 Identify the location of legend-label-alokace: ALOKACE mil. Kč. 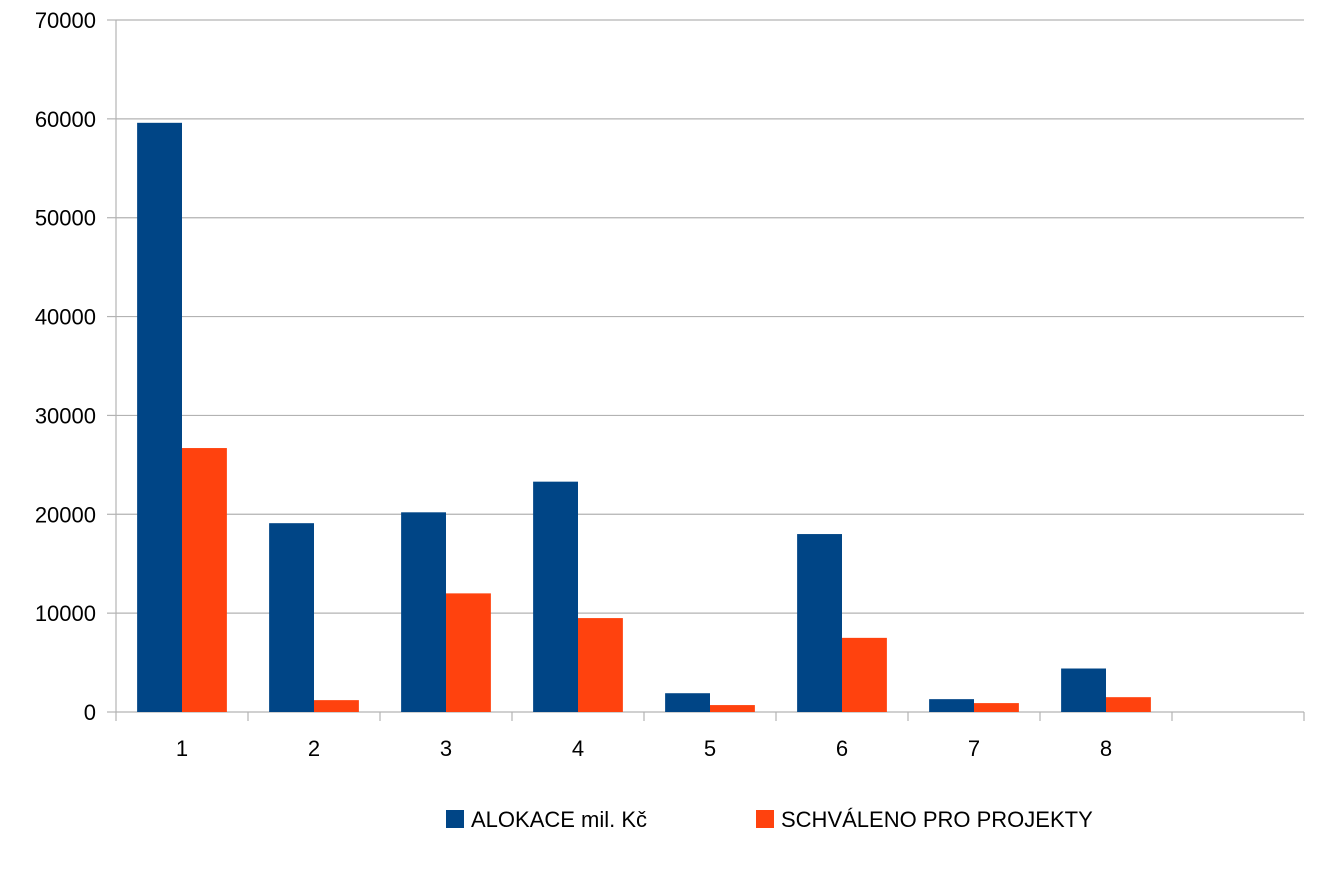
(559, 819).